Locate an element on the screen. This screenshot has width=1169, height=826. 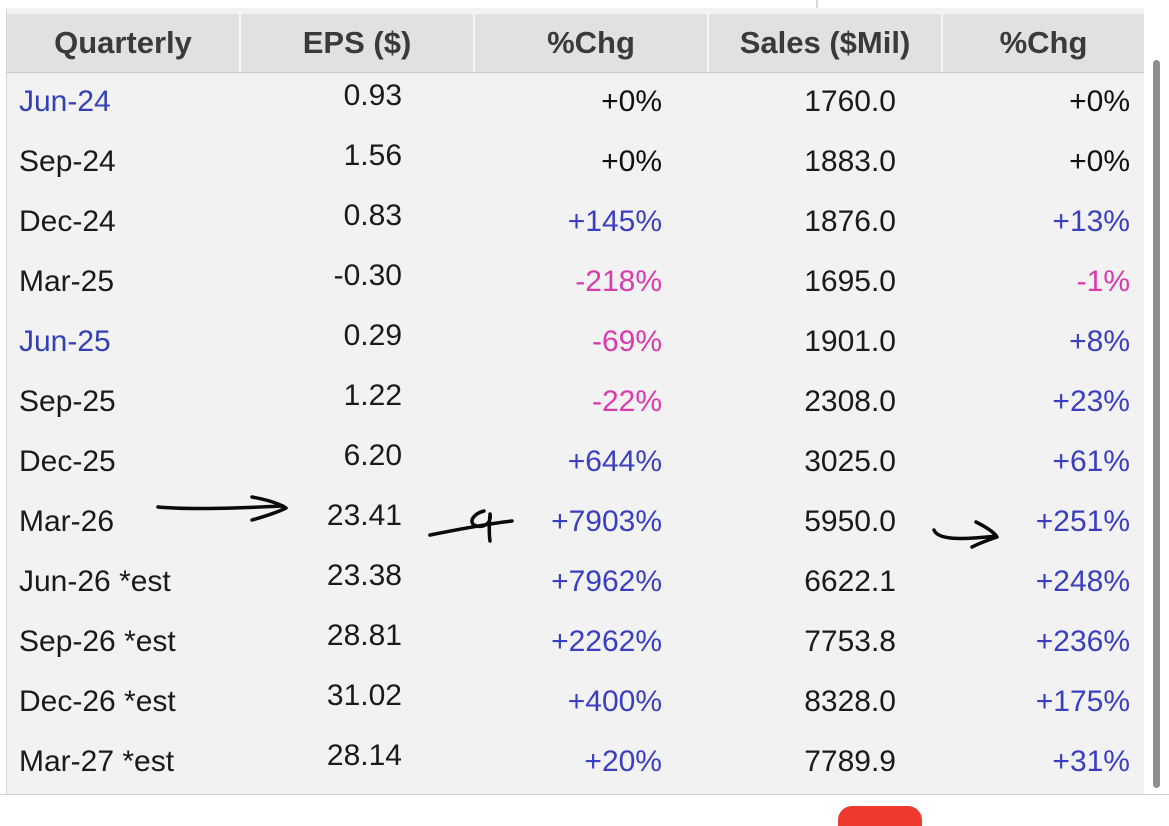
eps-chg-cell: +7903% is located at coordinates (606, 521).